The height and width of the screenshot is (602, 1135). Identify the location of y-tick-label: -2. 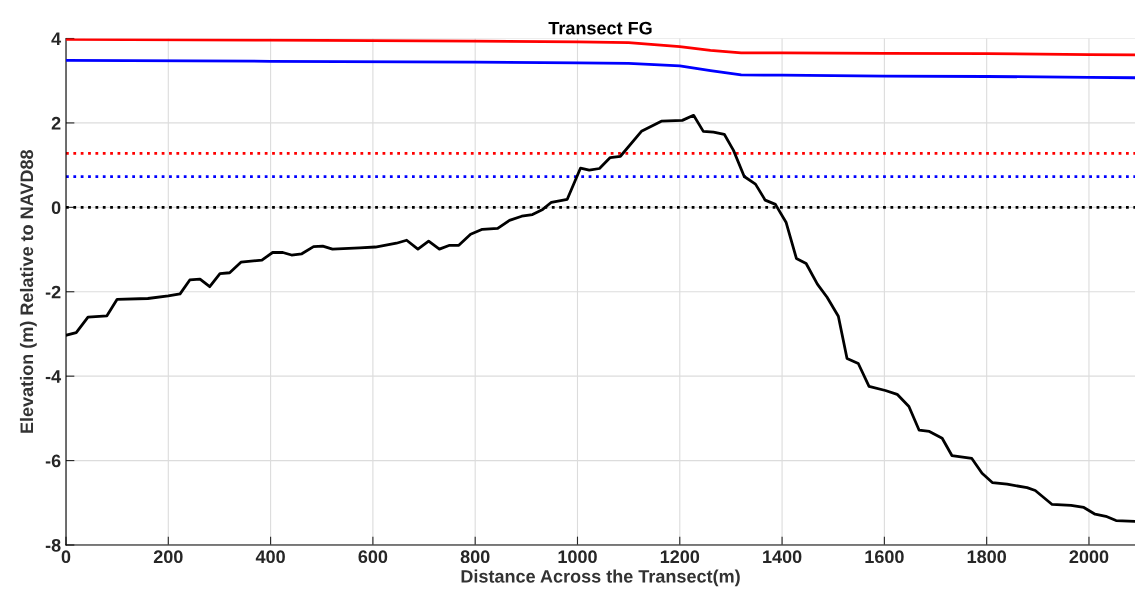
(53, 292).